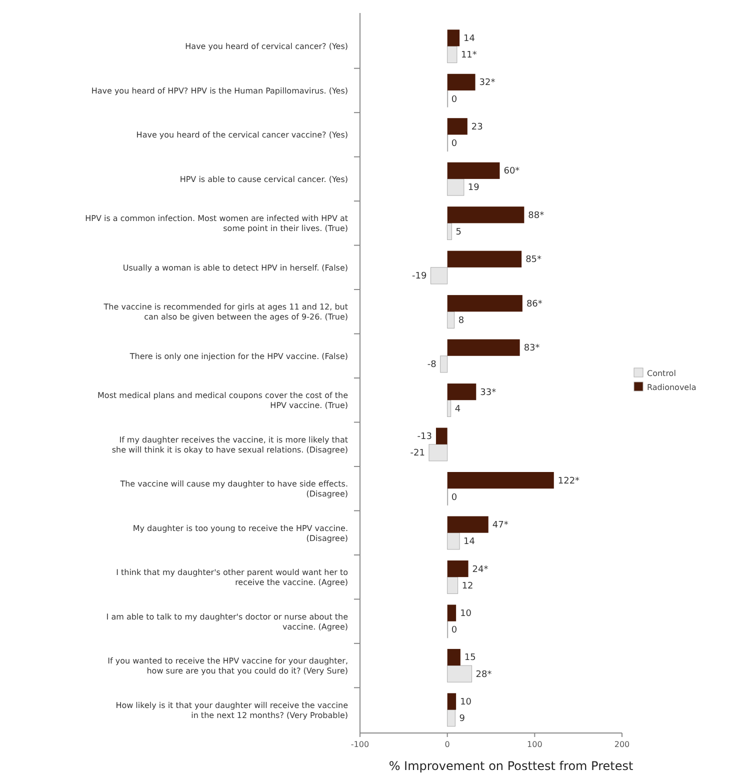  What do you see at coordinates (457, 409) in the screenshot?
I see `data-label: 4` at bounding box center [457, 409].